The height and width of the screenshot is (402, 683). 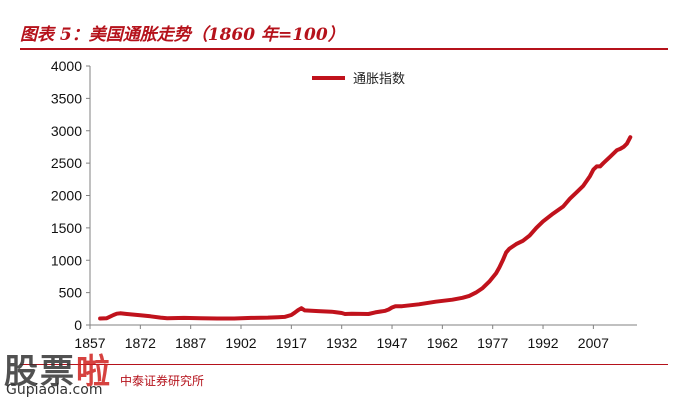 I want to click on source-note: 中泰证券研究所, so click(x=162, y=381).